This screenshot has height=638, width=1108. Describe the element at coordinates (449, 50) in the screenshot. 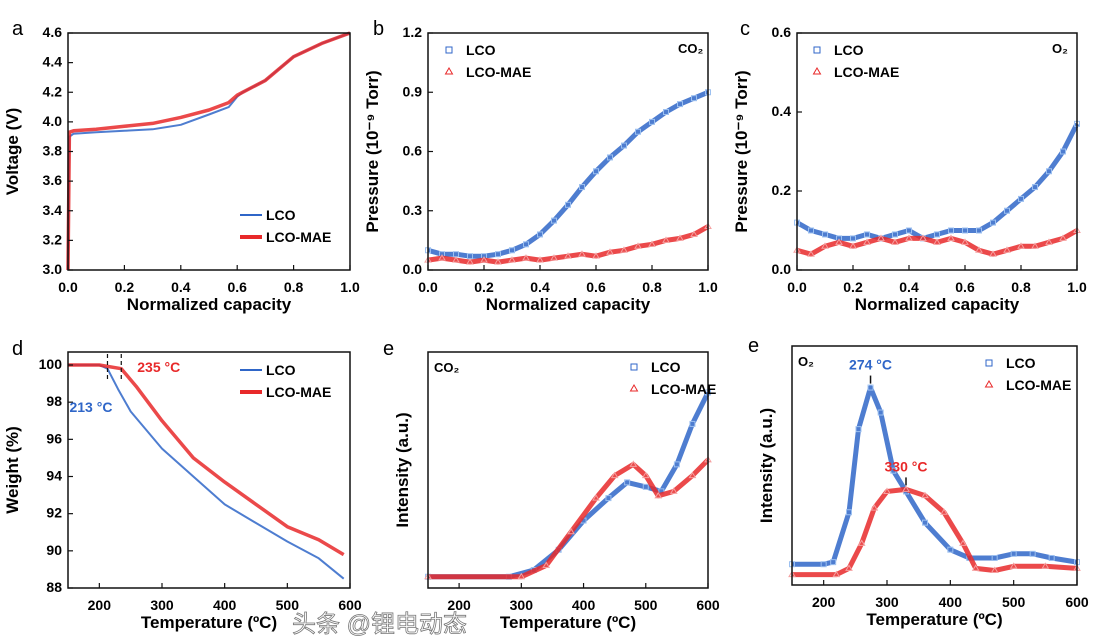

I see `legend-marker-square` at that location.